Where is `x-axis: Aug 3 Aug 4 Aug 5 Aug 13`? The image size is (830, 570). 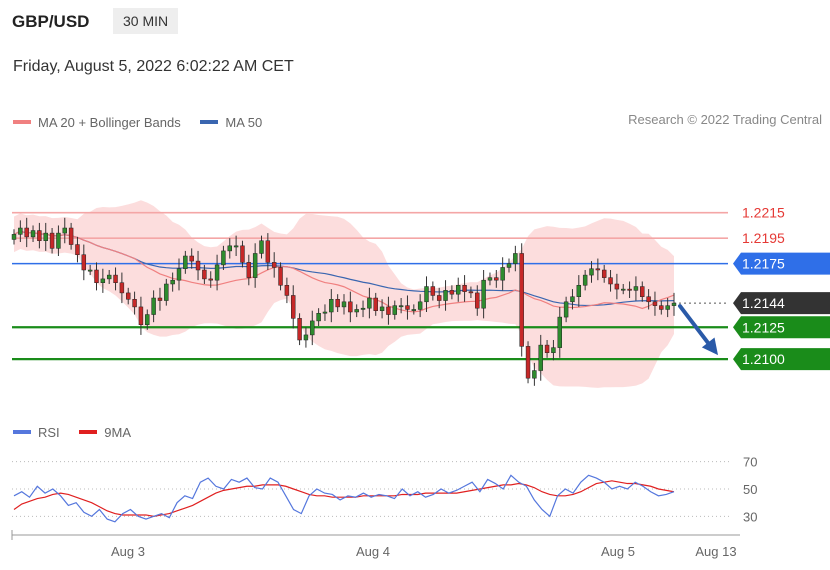
x-axis: Aug 3 Aug 4 Aug 5 Aug 13 is located at coordinates (375, 544).